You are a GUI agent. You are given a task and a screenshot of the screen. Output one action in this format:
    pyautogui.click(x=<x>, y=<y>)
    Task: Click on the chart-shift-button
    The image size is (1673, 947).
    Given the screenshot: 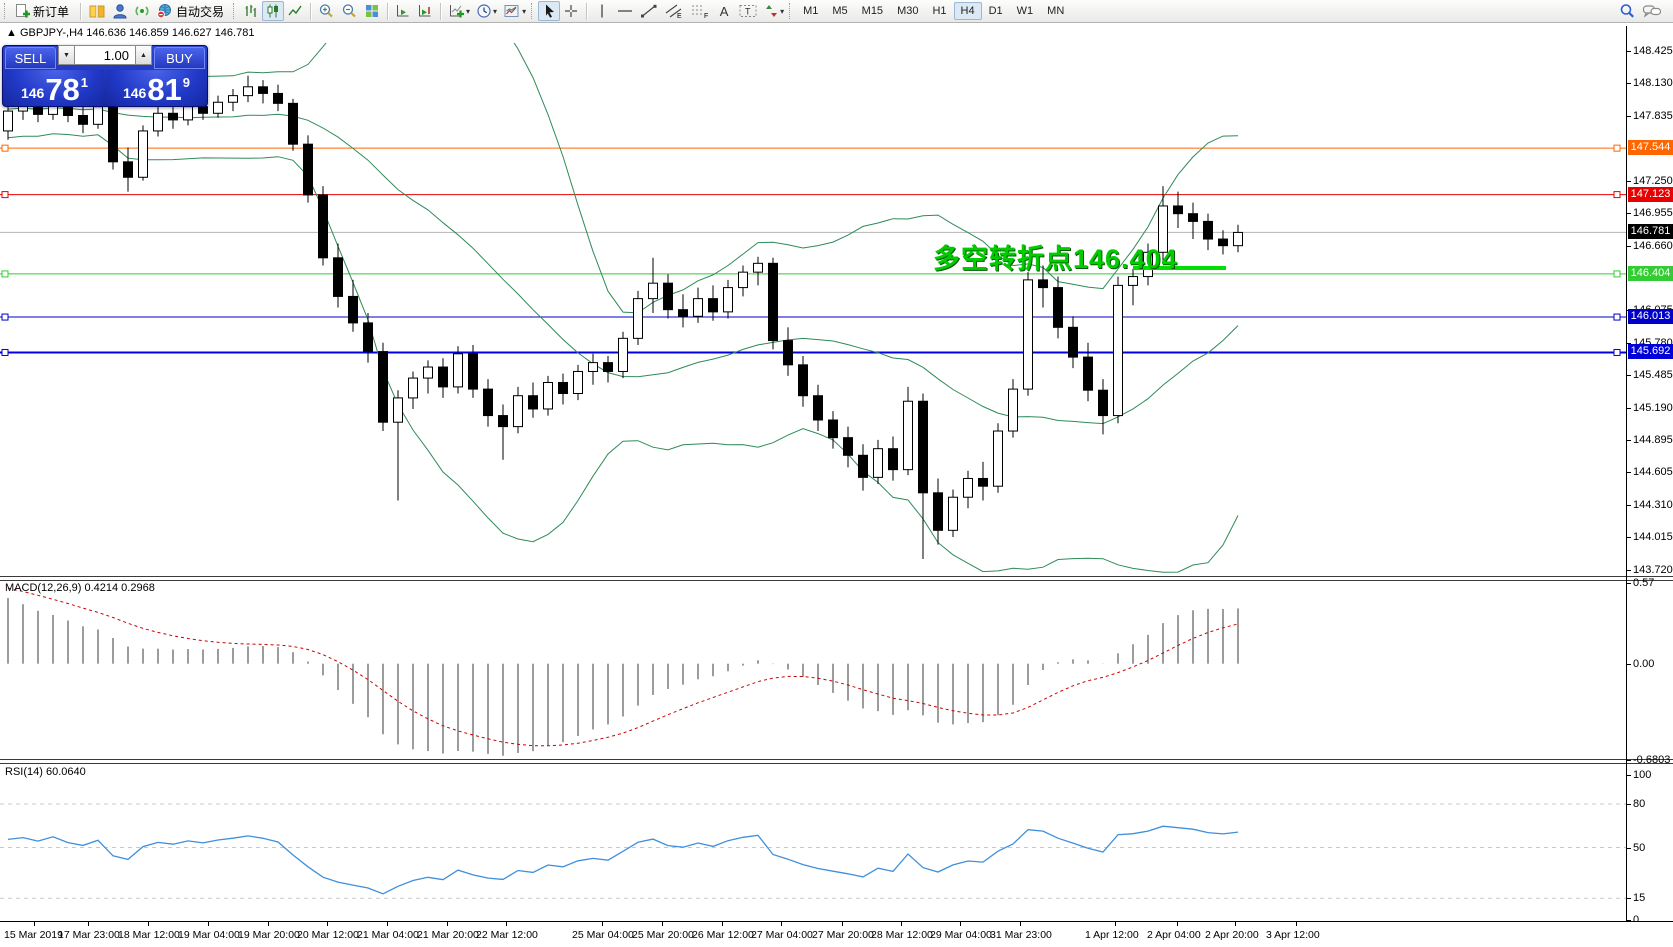 What is the action you would take?
    pyautogui.click(x=425, y=11)
    